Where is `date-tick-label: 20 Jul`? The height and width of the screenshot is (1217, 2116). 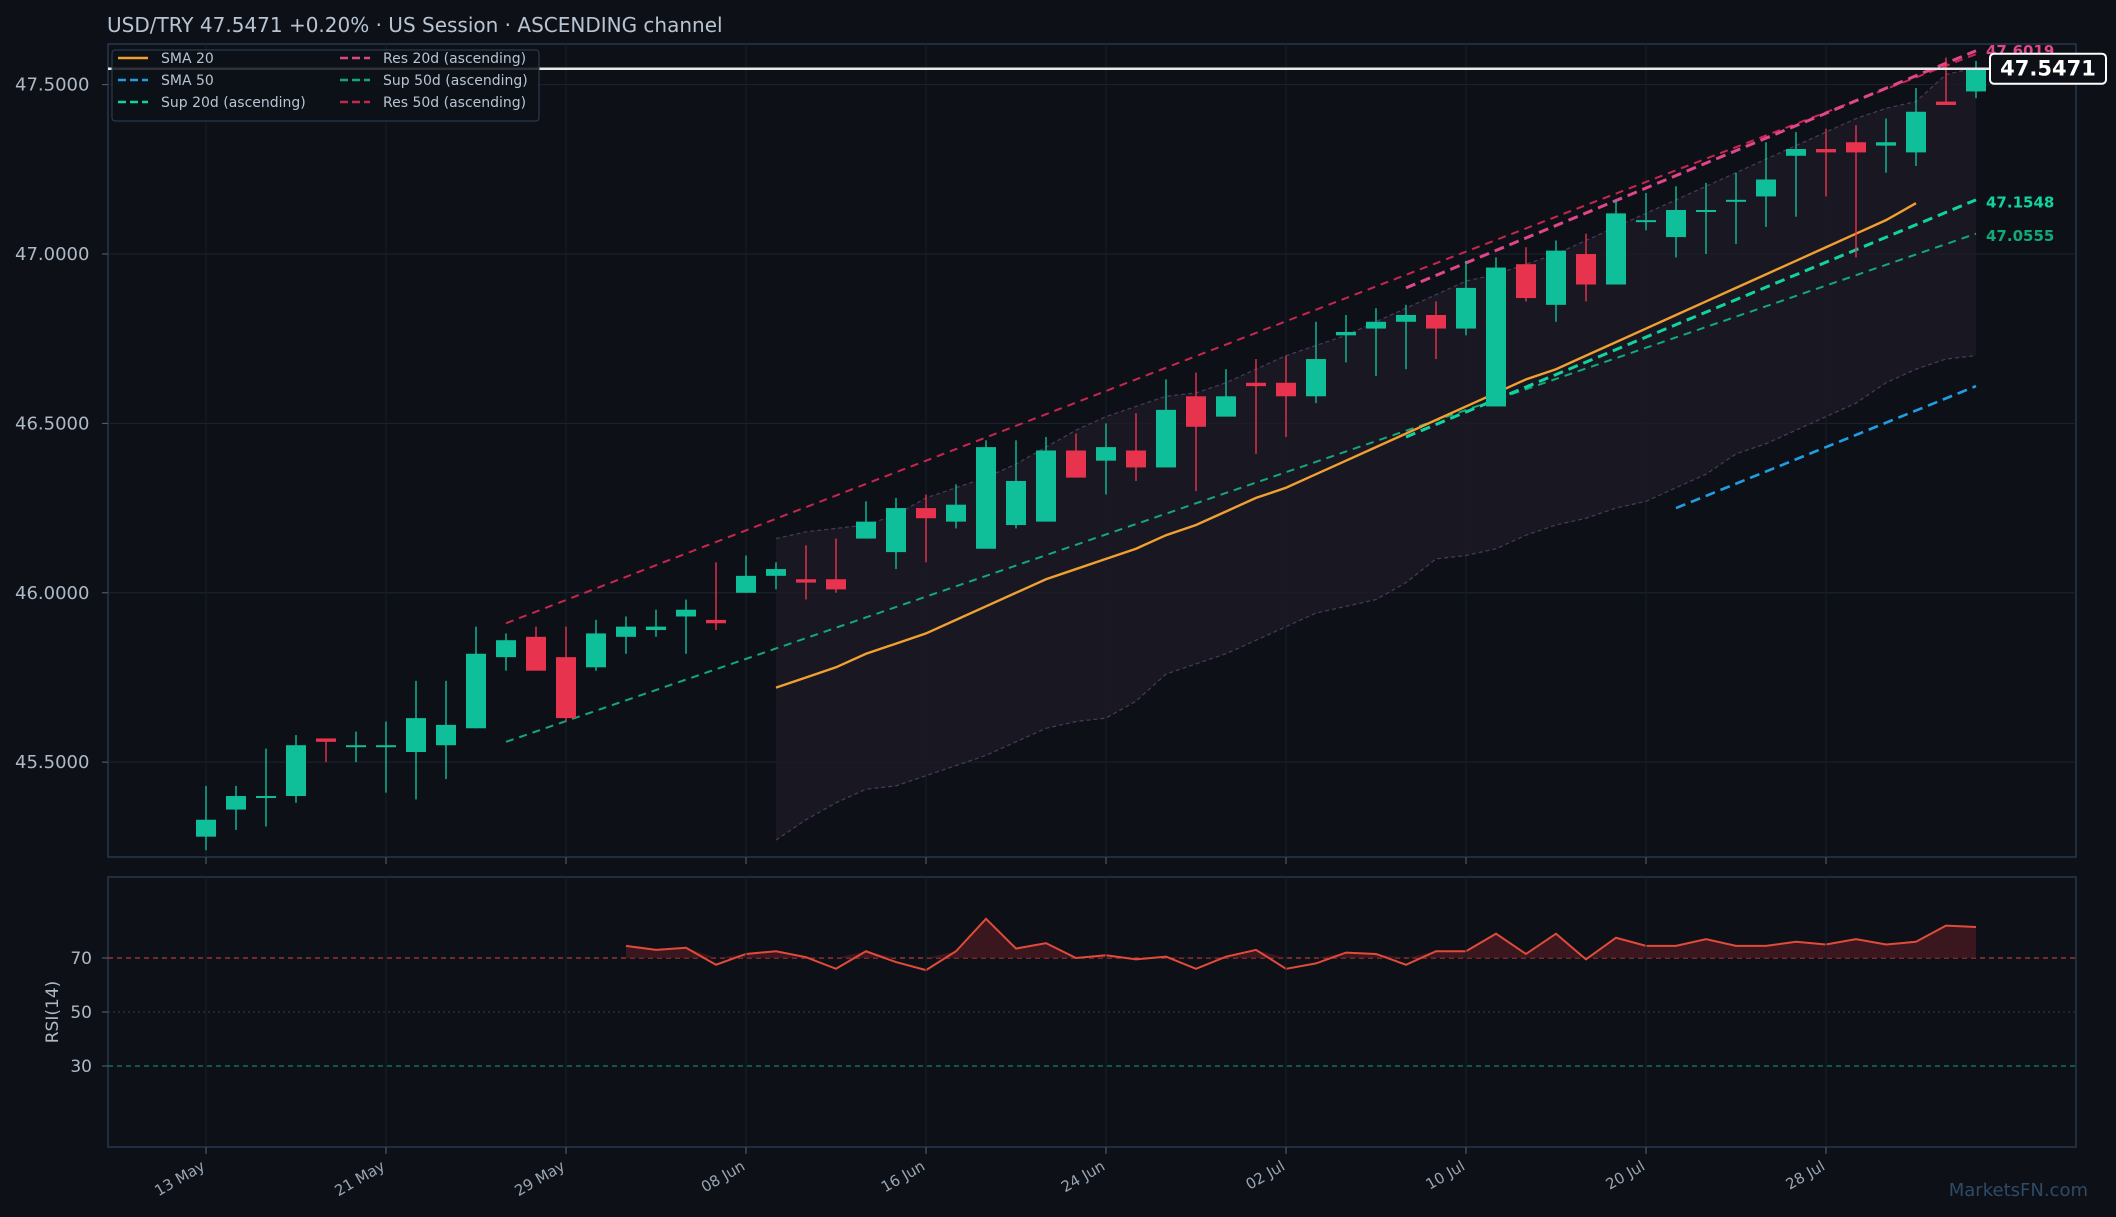
date-tick-label: 20 Jul is located at coordinates (1625, 1175).